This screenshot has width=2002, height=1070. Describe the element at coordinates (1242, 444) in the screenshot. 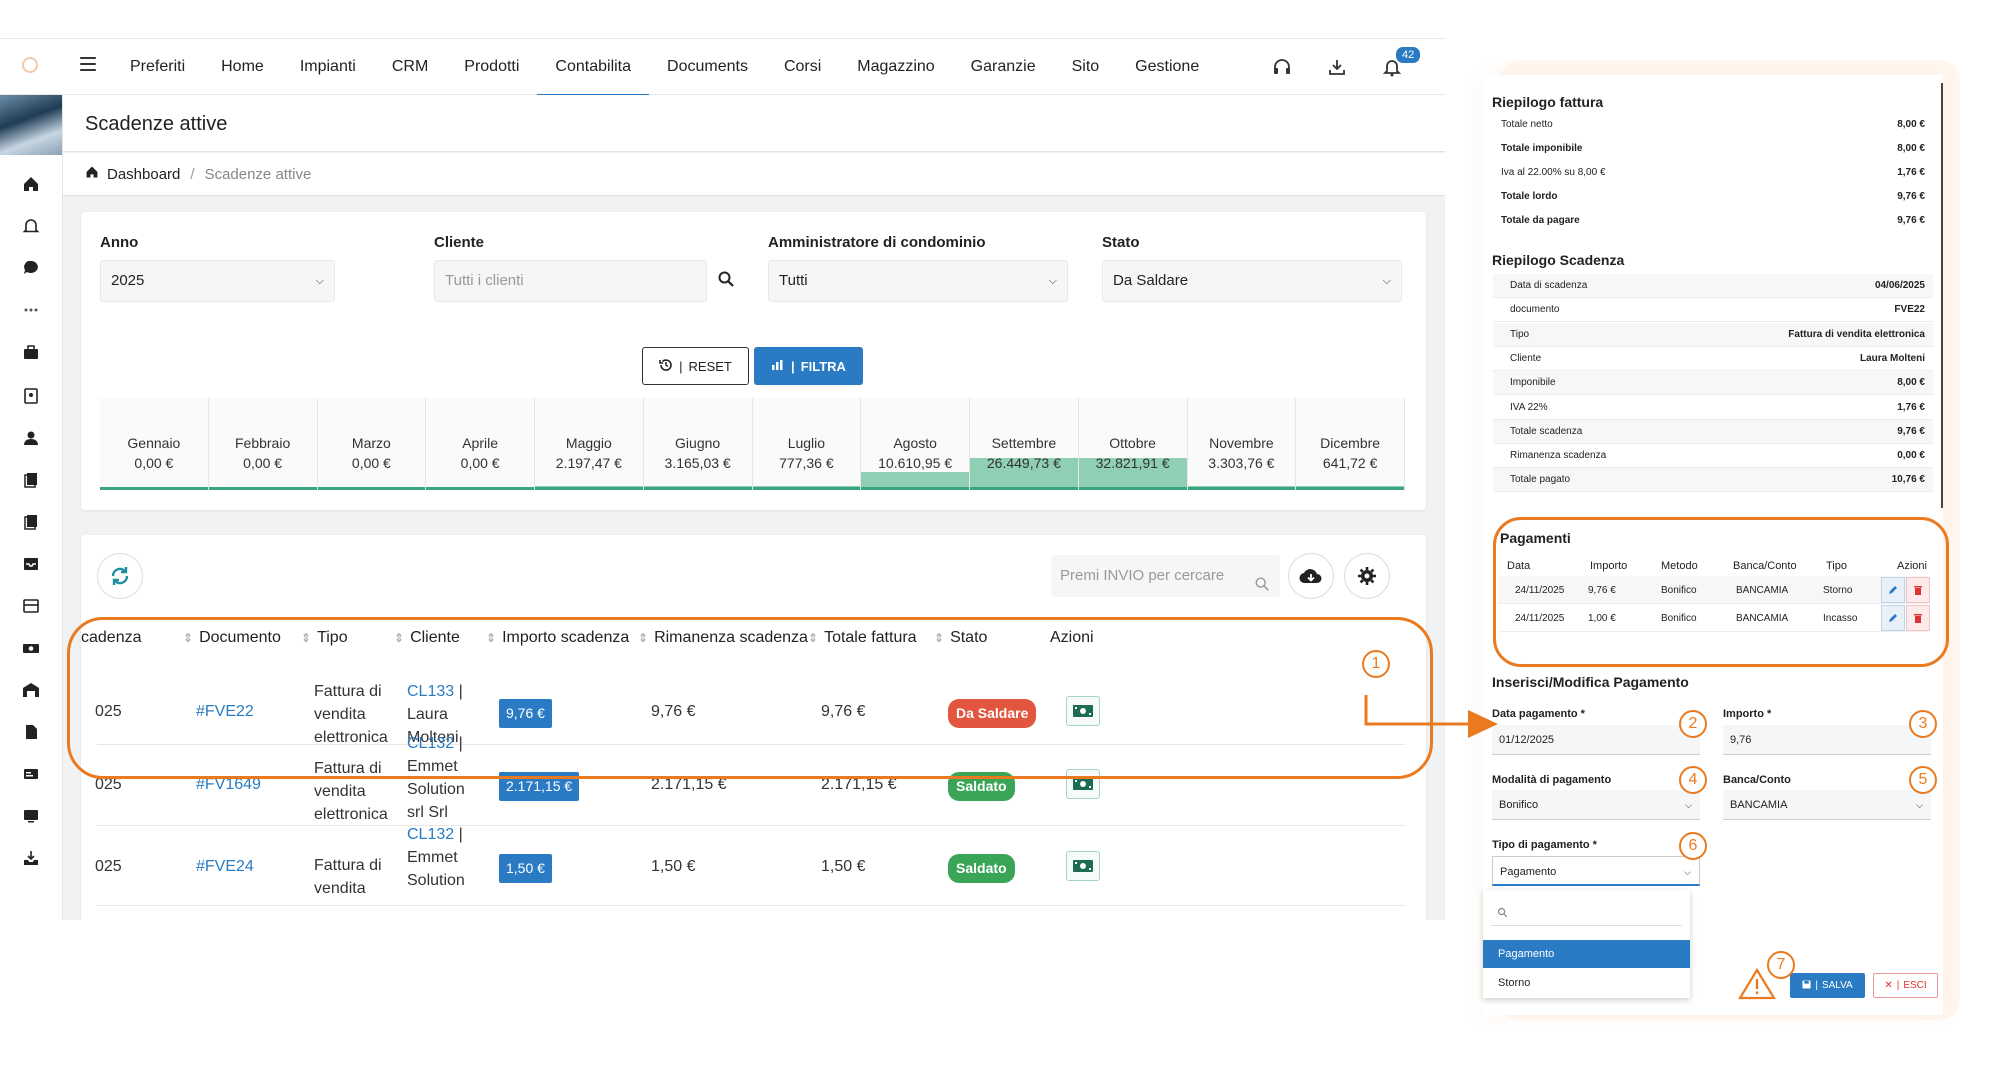

I see `month-novembre: Novembre 3.303,76 €` at that location.